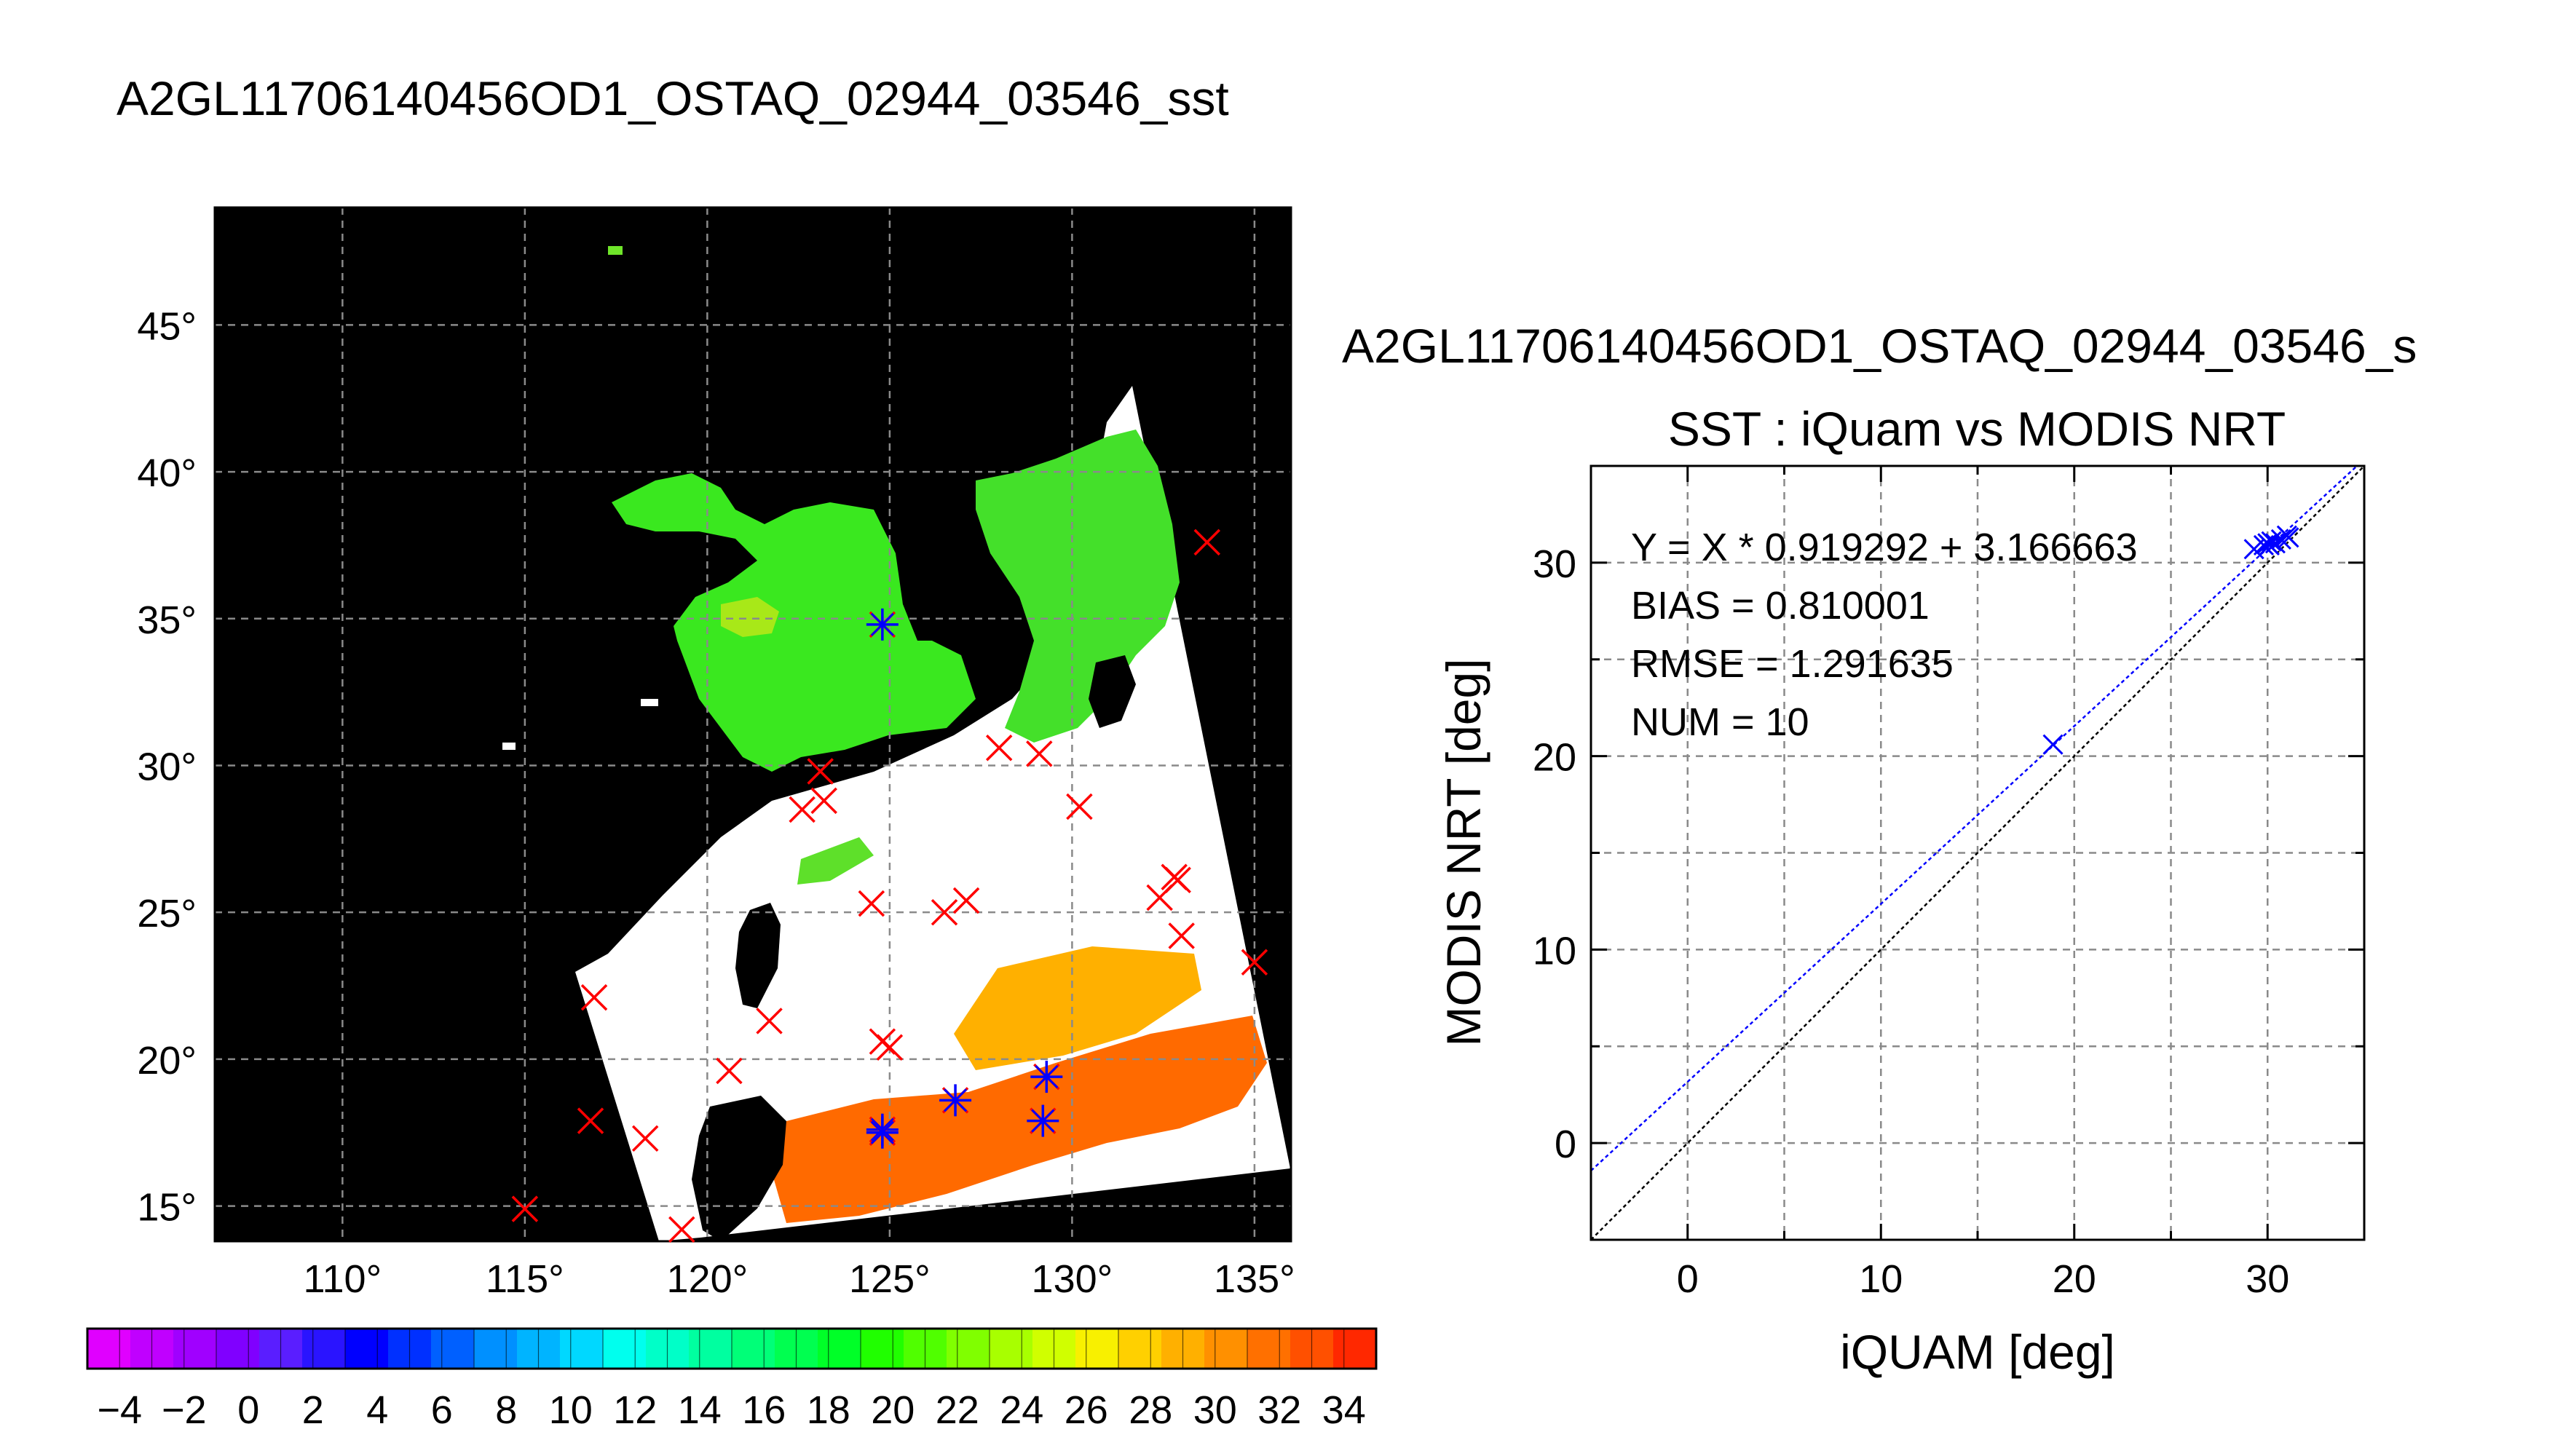 This screenshot has height=1456, width=2555. What do you see at coordinates (1565, 1144) in the screenshot?
I see `y-tick-label: 0` at bounding box center [1565, 1144].